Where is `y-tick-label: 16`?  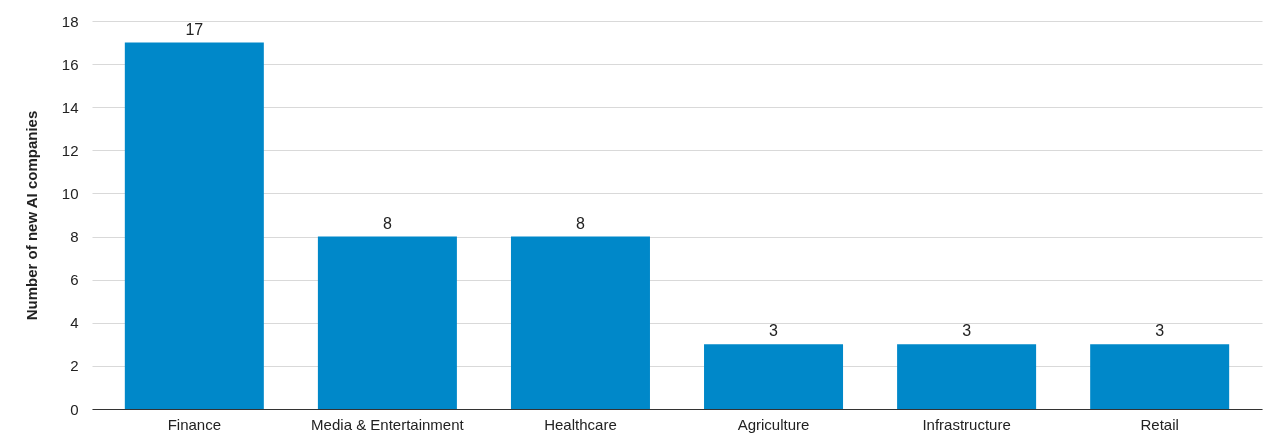
y-tick-label: 16 is located at coordinates (70, 64).